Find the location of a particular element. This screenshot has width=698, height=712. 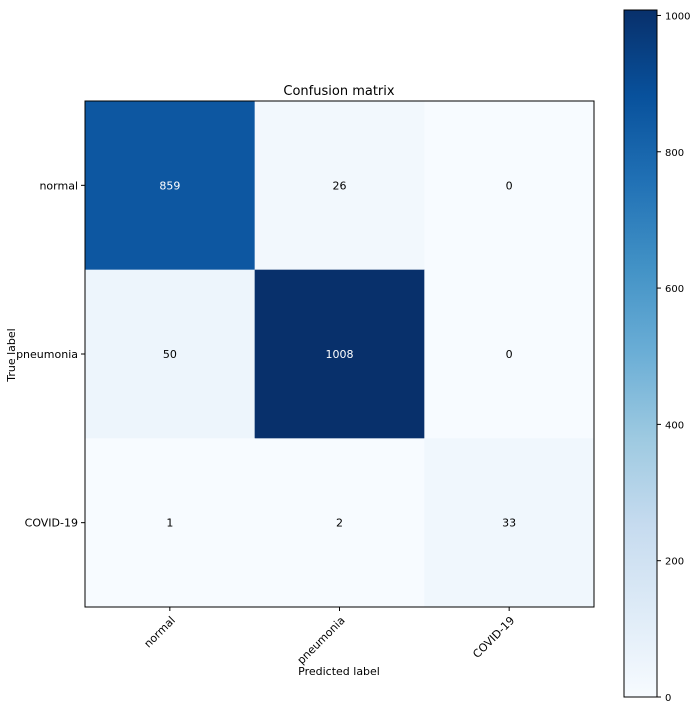

y-axis-title: True label is located at coordinates (11, 355).